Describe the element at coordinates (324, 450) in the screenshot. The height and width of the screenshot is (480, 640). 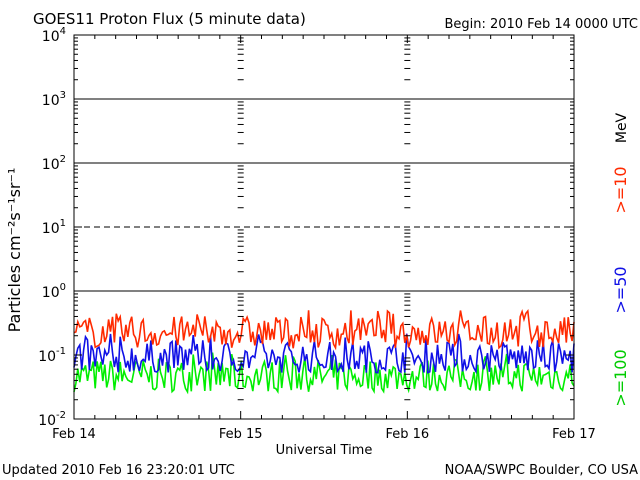
I see `x-axis-label: Universal Time` at that location.